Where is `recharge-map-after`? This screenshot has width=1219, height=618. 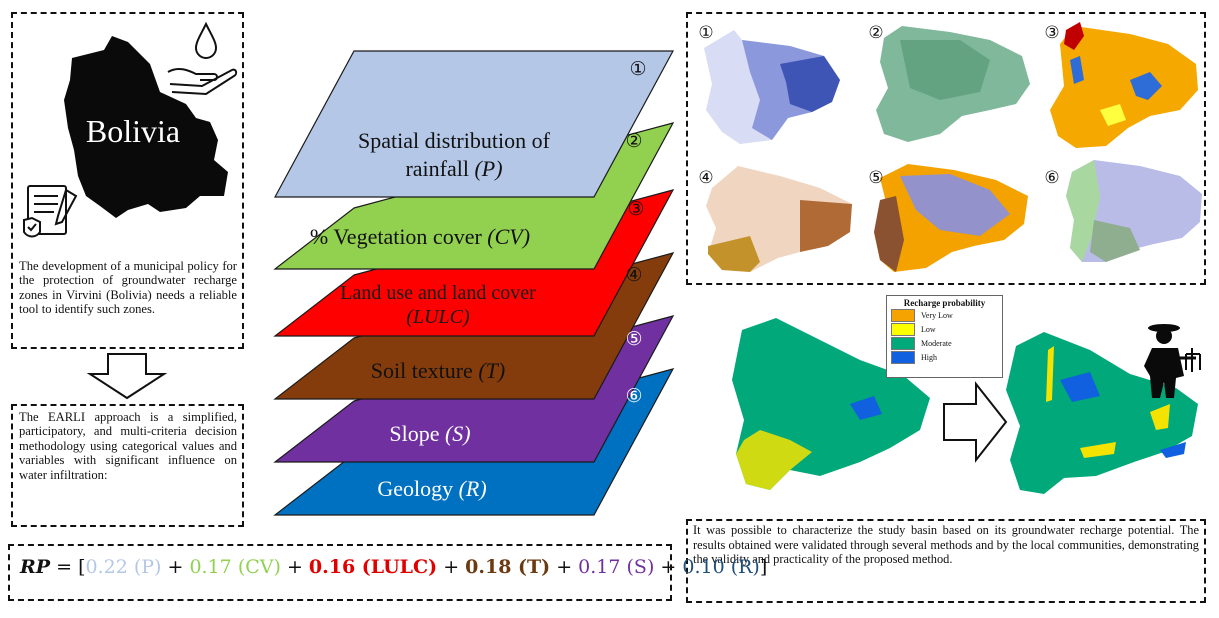
recharge-map-after is located at coordinates (1102, 413).